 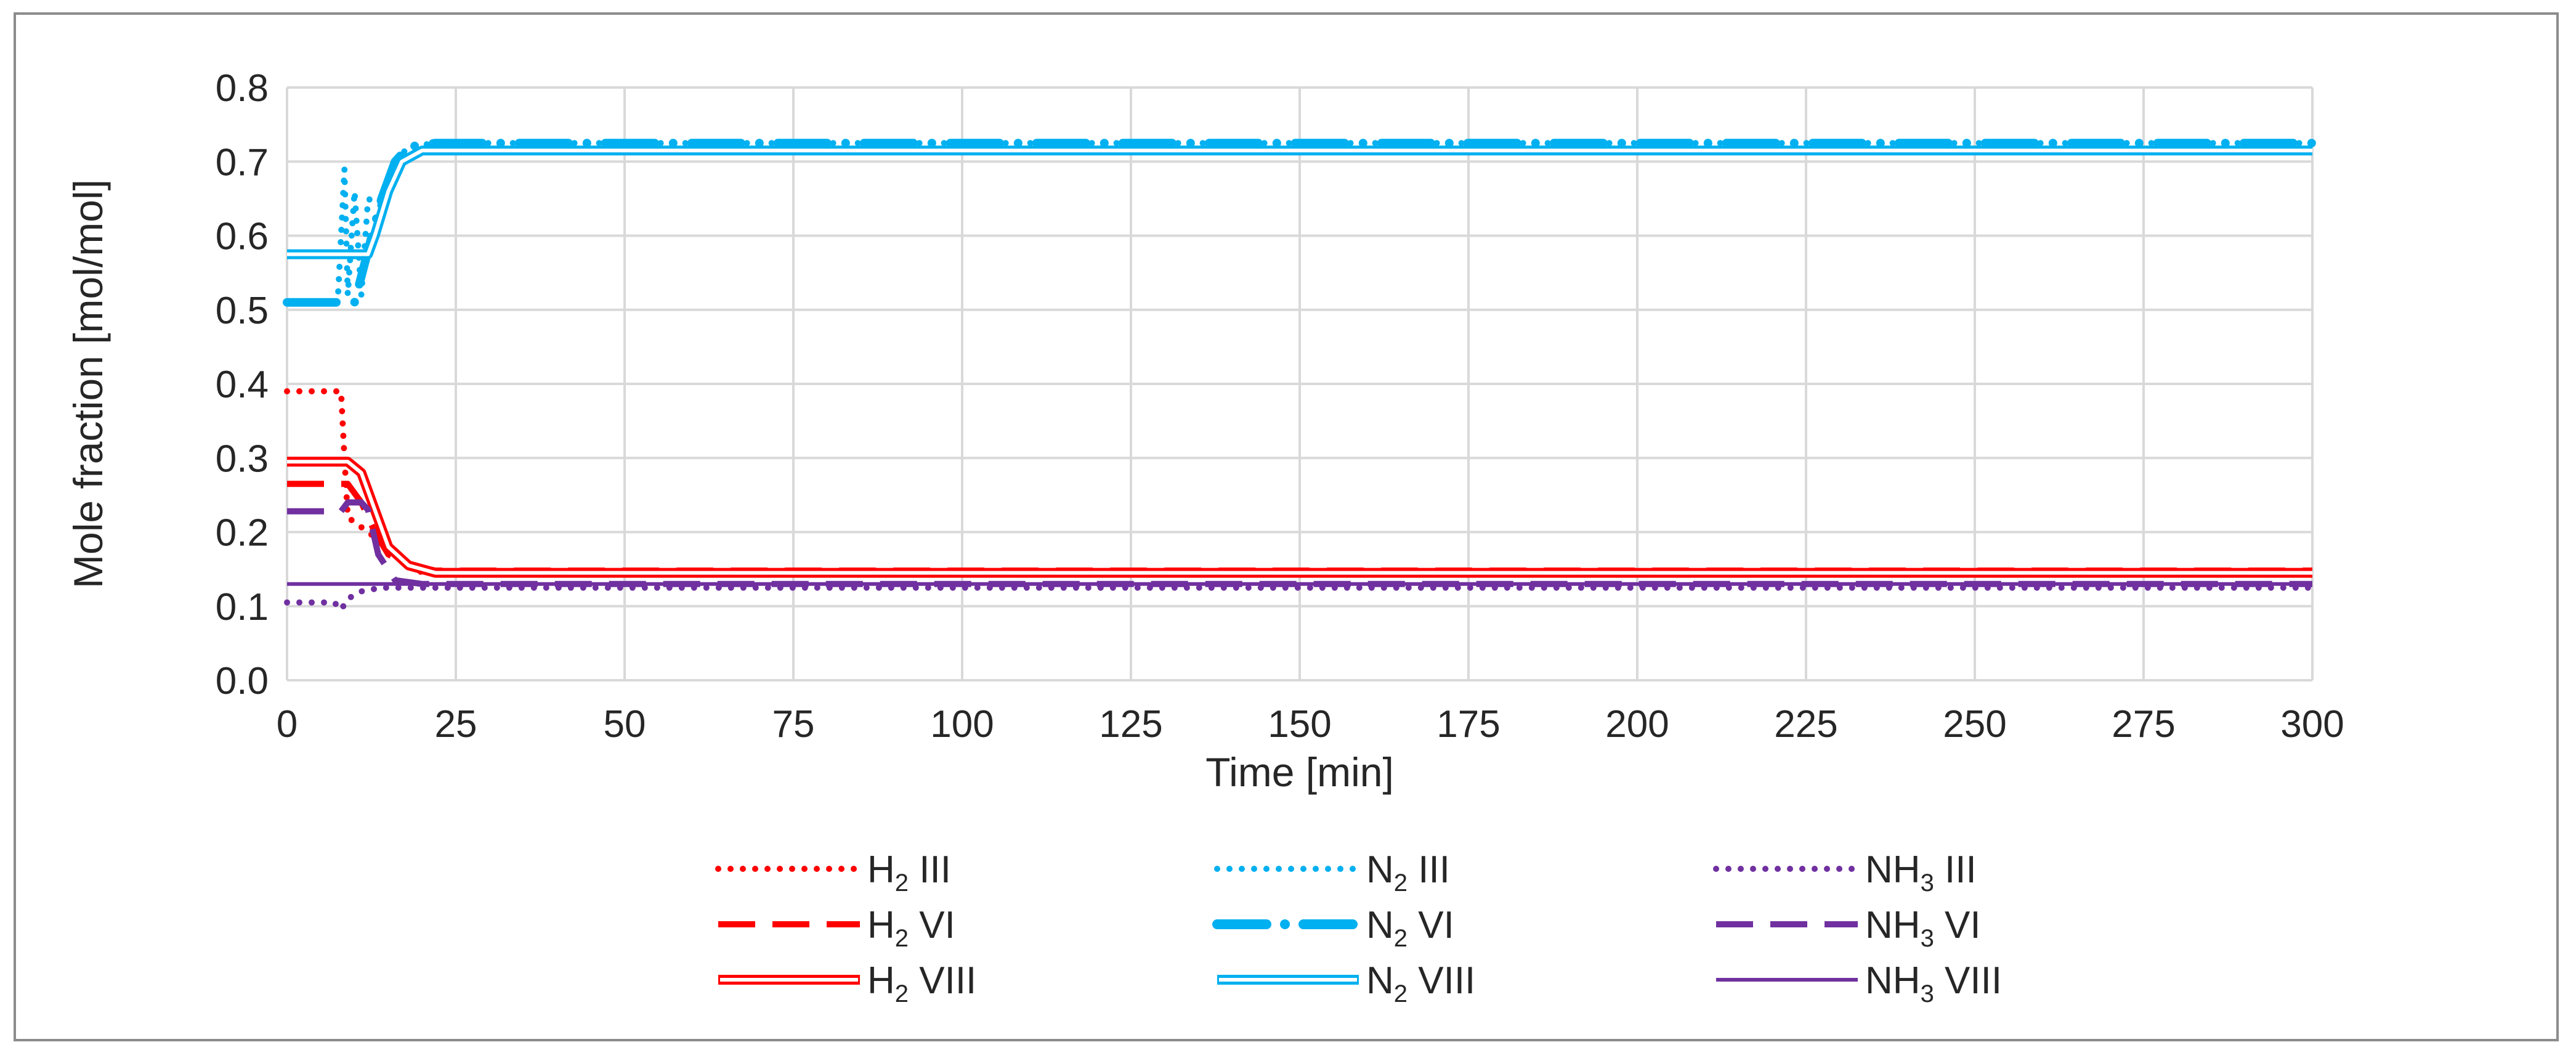 I want to click on x-tick-label: 75, so click(x=793, y=724).